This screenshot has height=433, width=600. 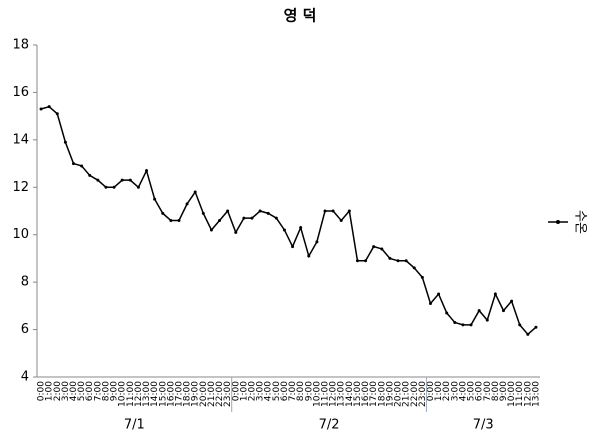 I want to click on x-tick-label: 12:00, so click(x=334, y=394).